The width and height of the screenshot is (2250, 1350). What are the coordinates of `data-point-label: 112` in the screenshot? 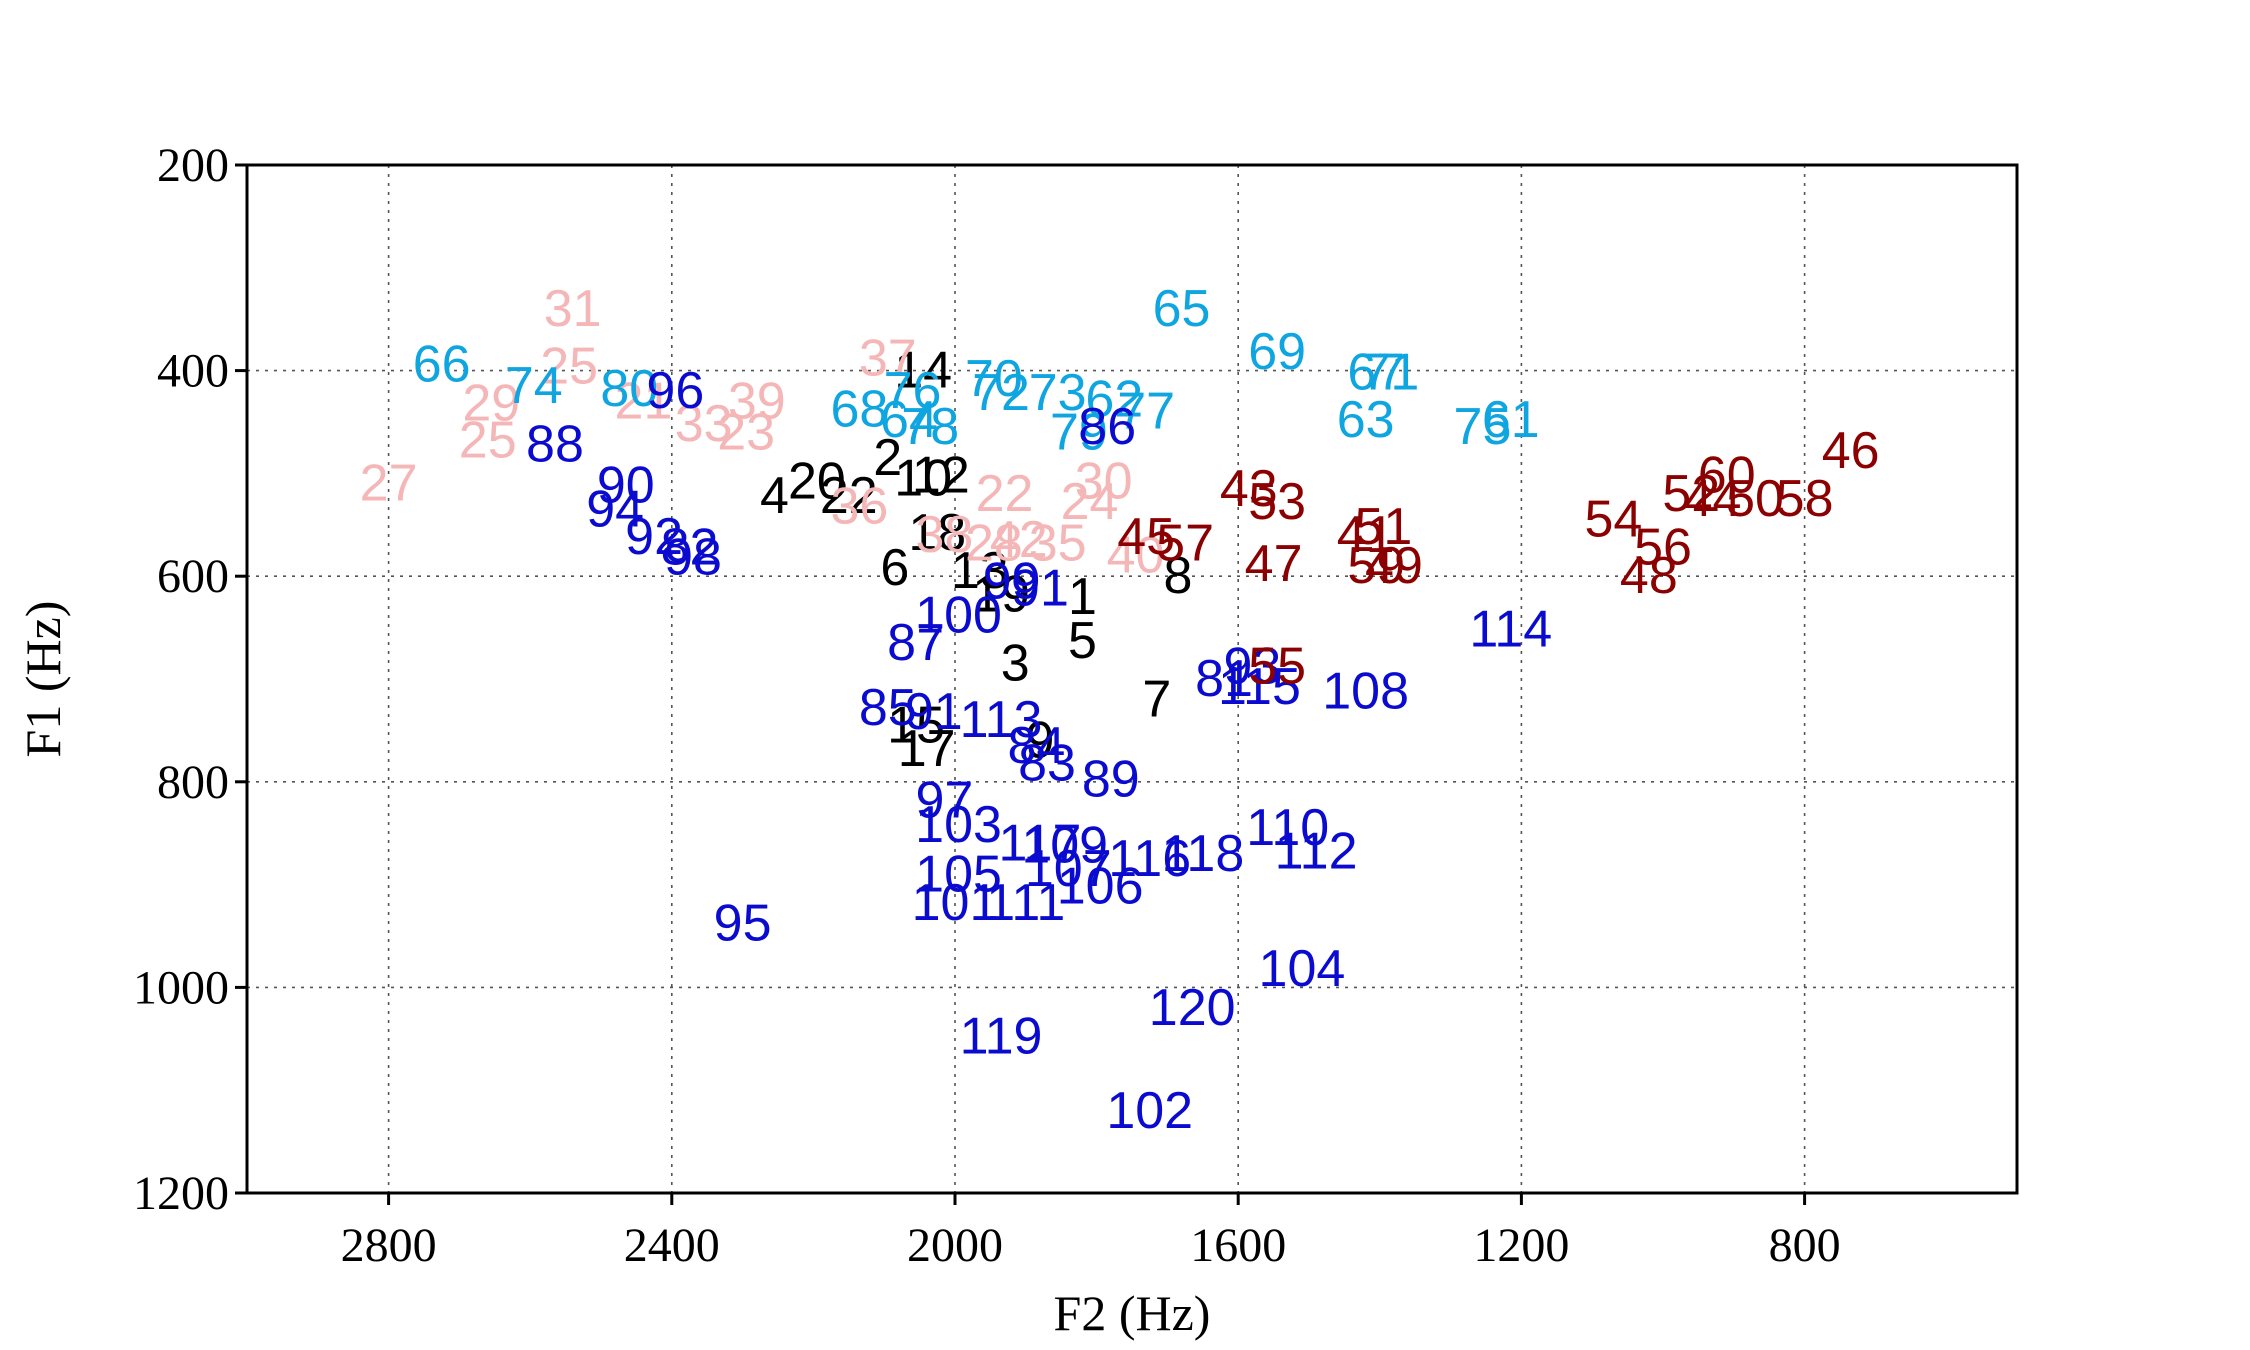 It's located at (1316, 852).